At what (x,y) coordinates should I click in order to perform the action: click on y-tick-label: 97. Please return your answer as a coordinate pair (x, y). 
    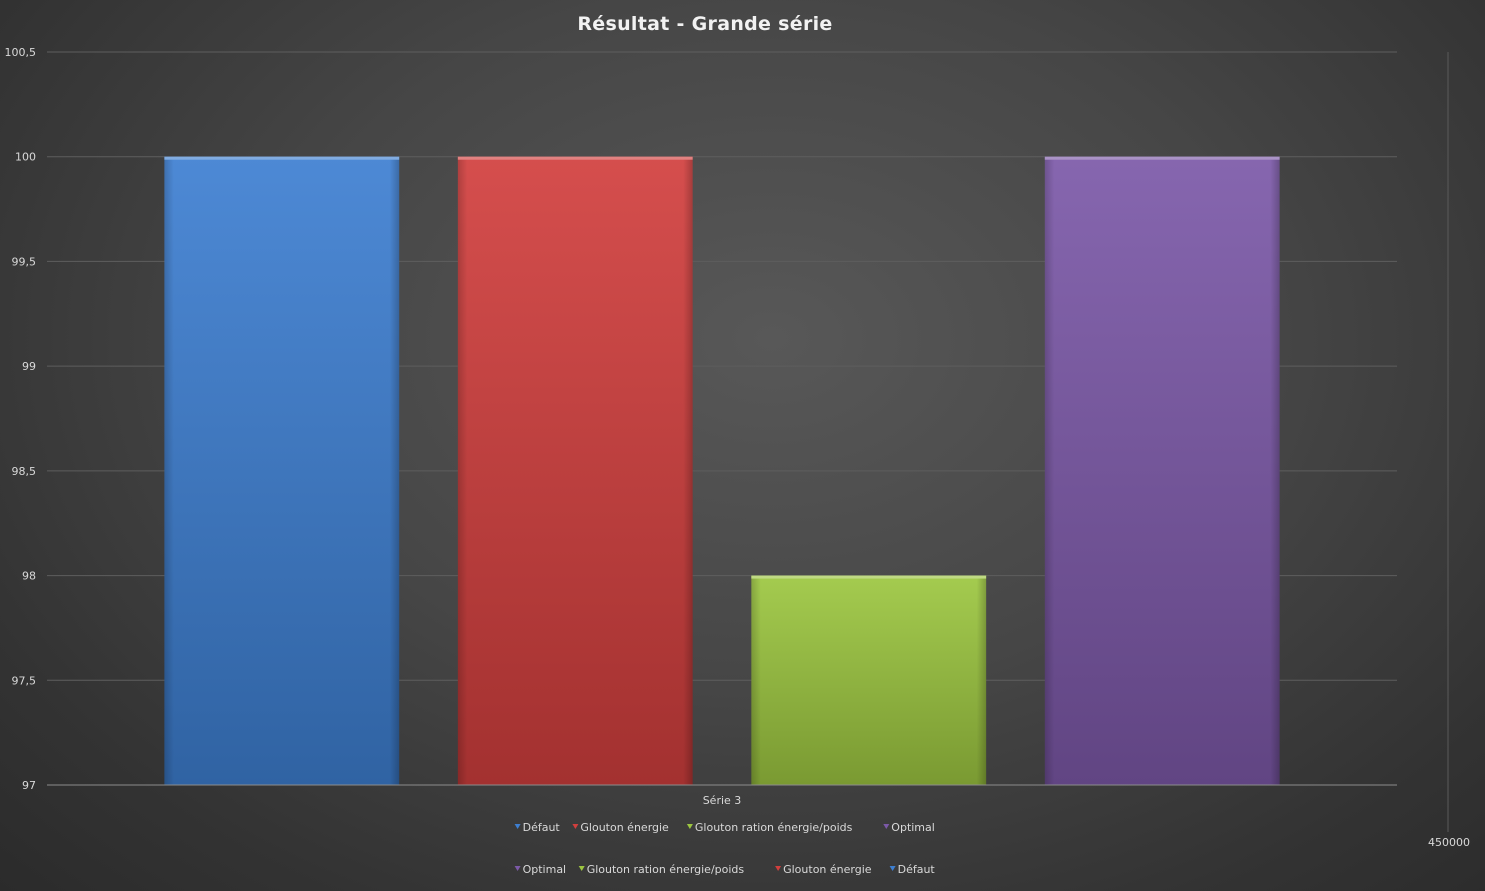
    Looking at the image, I should click on (29, 785).